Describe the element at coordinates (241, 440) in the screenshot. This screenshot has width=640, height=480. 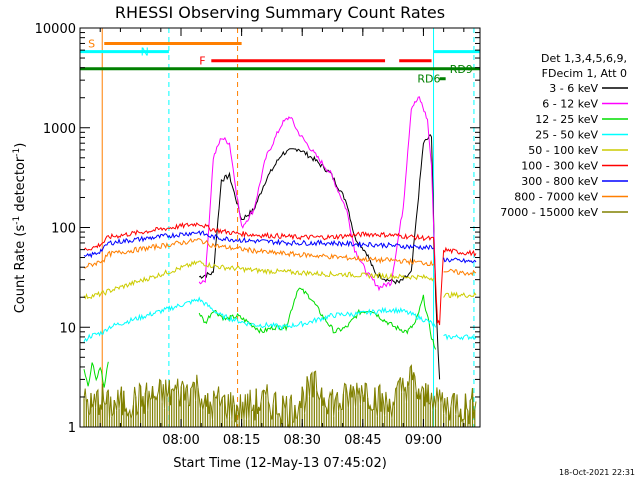
I see `x-tick-label-1: 08:15` at that location.